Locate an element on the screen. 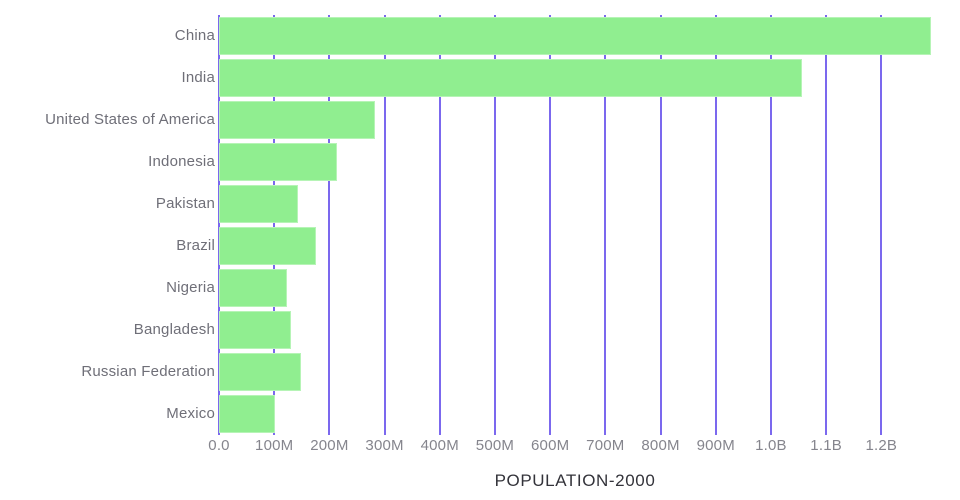  x-tick-label-800M: 800M is located at coordinates (660, 445).